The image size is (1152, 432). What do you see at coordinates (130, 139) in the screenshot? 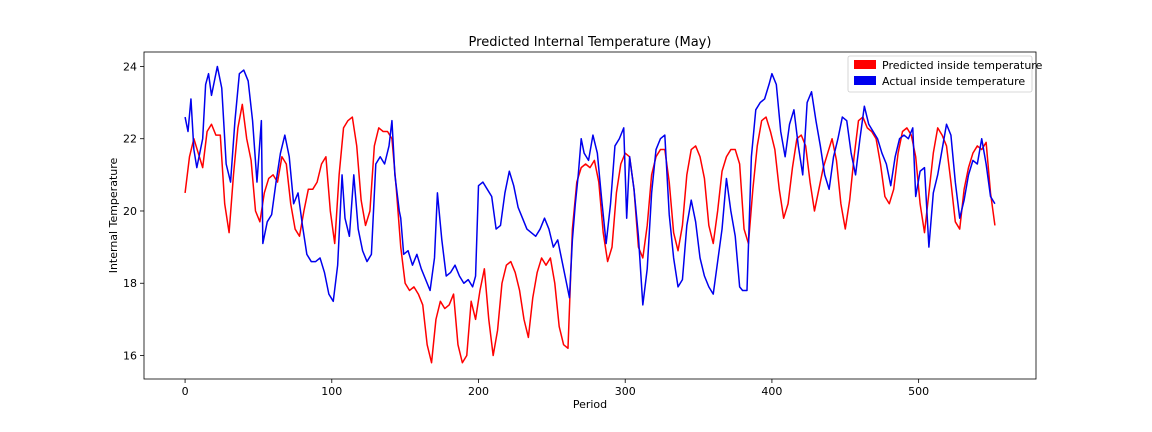
I see `y-tick-label: 22` at bounding box center [130, 139].